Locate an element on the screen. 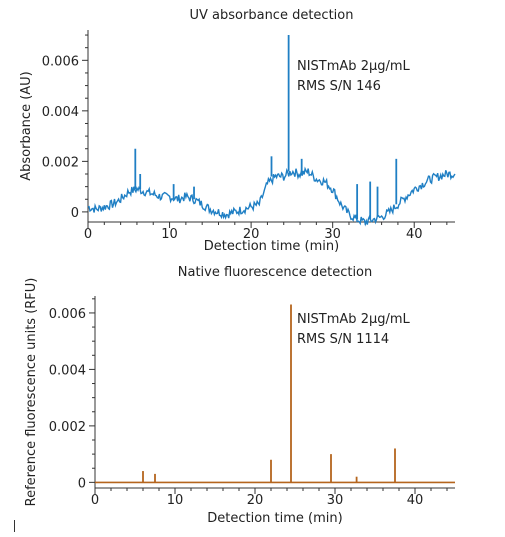  series-line is located at coordinates (271, 196).